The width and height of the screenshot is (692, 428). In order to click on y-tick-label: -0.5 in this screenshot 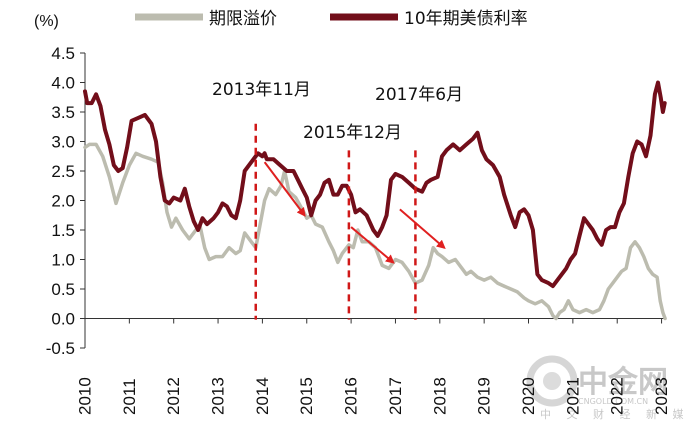, I will do `click(60, 348)`.